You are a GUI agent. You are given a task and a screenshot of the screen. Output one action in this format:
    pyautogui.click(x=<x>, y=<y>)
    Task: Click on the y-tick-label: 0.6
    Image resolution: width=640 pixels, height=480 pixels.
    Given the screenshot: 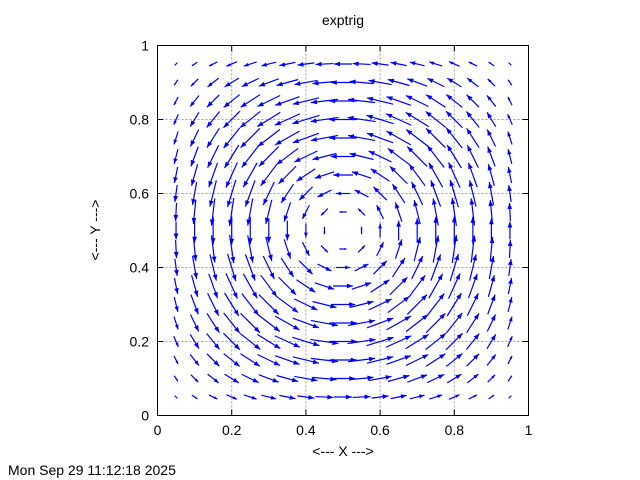 What is the action you would take?
    pyautogui.click(x=140, y=194)
    